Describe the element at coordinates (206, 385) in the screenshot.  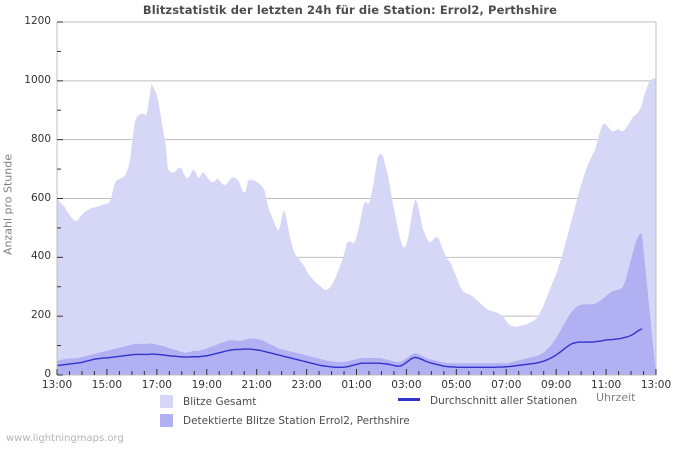
I see `x-tick-label: 19:00` at that location.